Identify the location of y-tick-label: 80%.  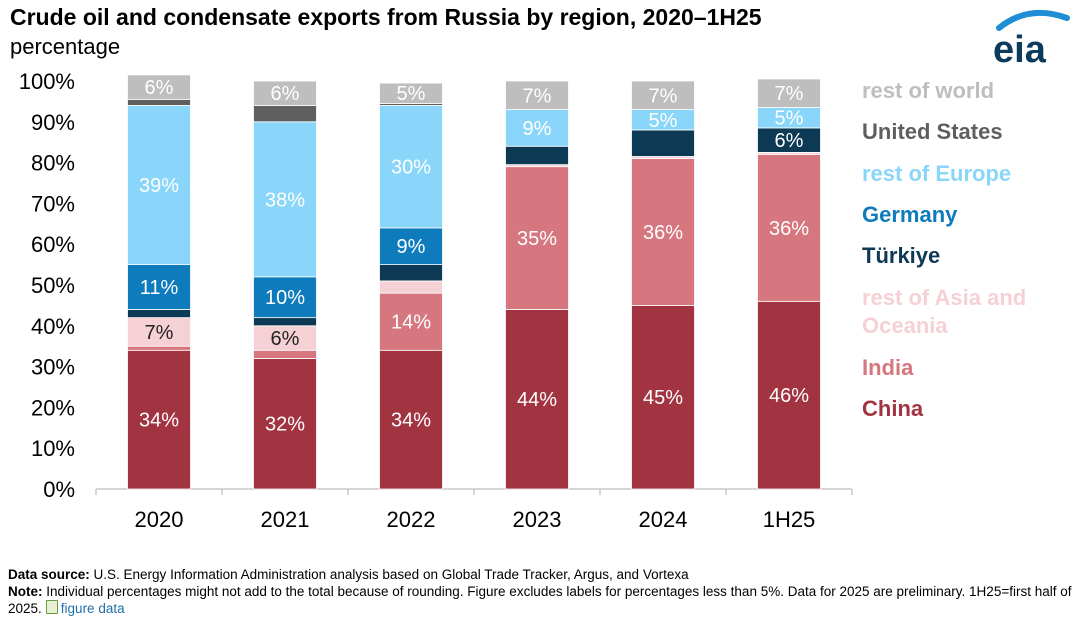
(53, 163).